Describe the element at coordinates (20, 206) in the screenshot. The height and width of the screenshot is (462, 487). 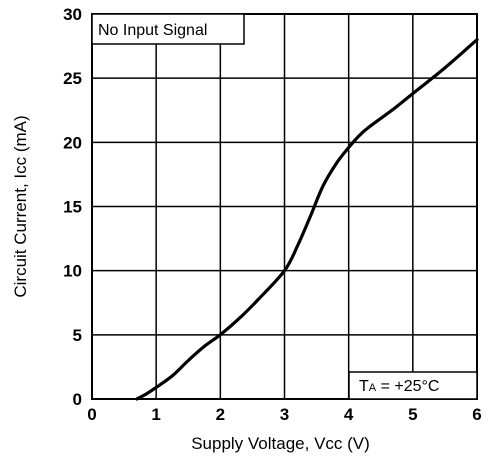
I see `y-axis-label: Circuit Current, Icc (mA)` at that location.